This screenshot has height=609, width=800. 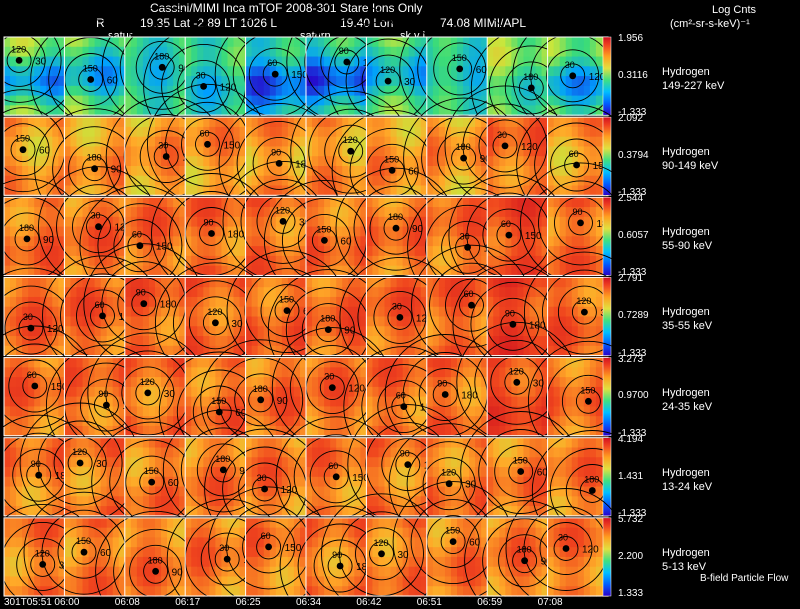 What do you see at coordinates (344, 51) in the screenshot?
I see `contour-label: 90` at bounding box center [344, 51].